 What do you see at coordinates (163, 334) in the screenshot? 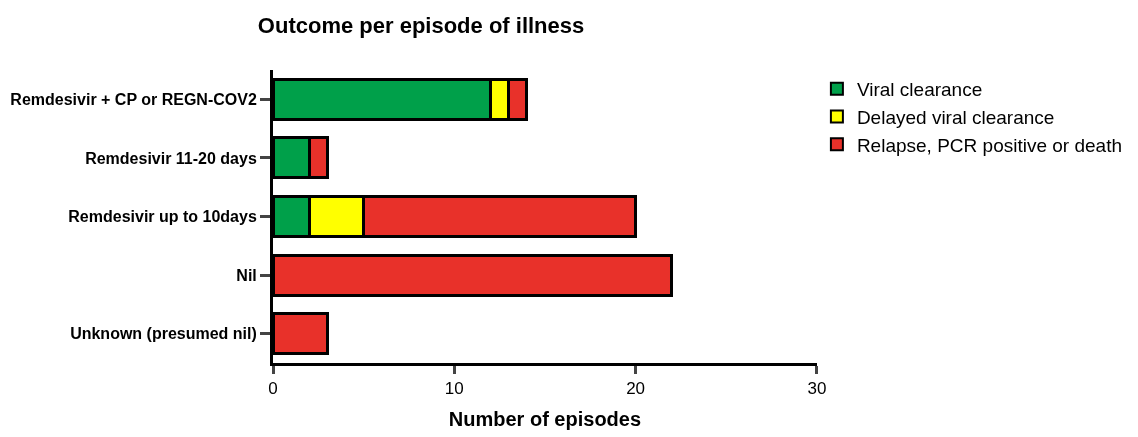
I see `y-tick-label: Unknown (presumed nil)` at bounding box center [163, 334].